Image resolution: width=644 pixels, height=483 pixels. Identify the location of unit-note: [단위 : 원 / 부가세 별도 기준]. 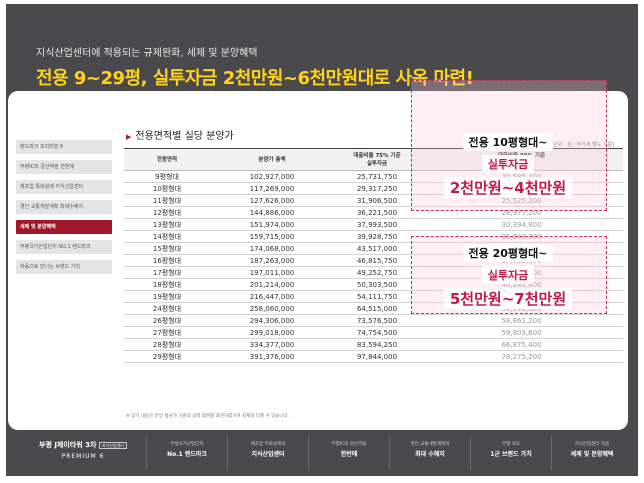
(582, 145).